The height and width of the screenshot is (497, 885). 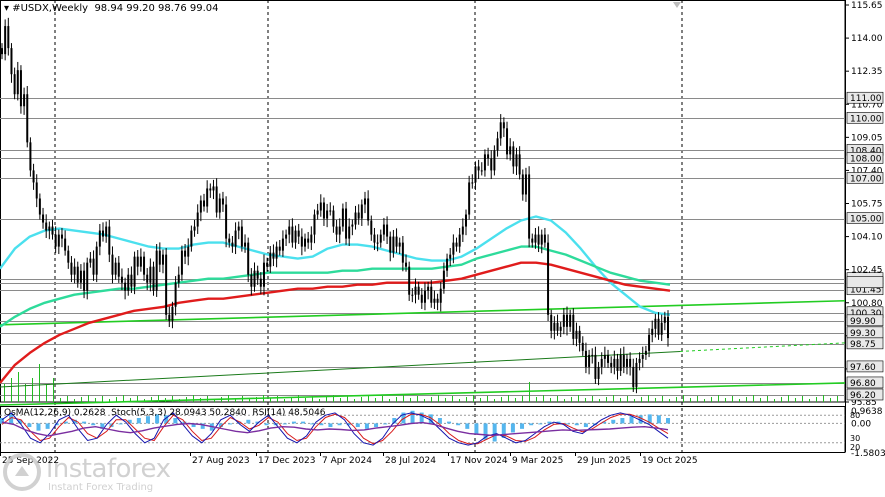 What do you see at coordinates (867, 304) in the screenshot?
I see `price-tick-label: 100.80` at bounding box center [867, 304].